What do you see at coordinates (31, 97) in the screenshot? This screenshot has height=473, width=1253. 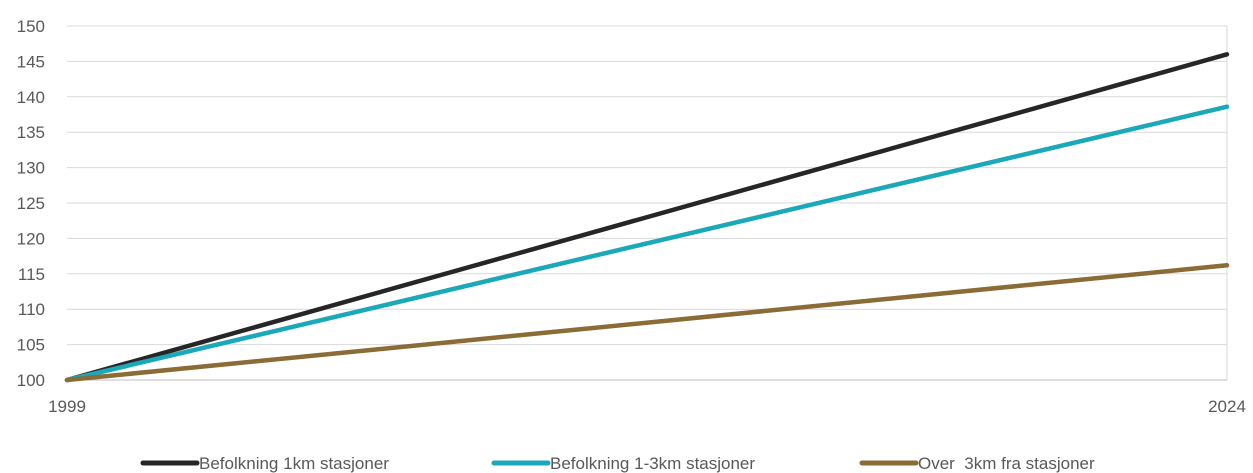 I see `y-tick-label: 140` at bounding box center [31, 97].